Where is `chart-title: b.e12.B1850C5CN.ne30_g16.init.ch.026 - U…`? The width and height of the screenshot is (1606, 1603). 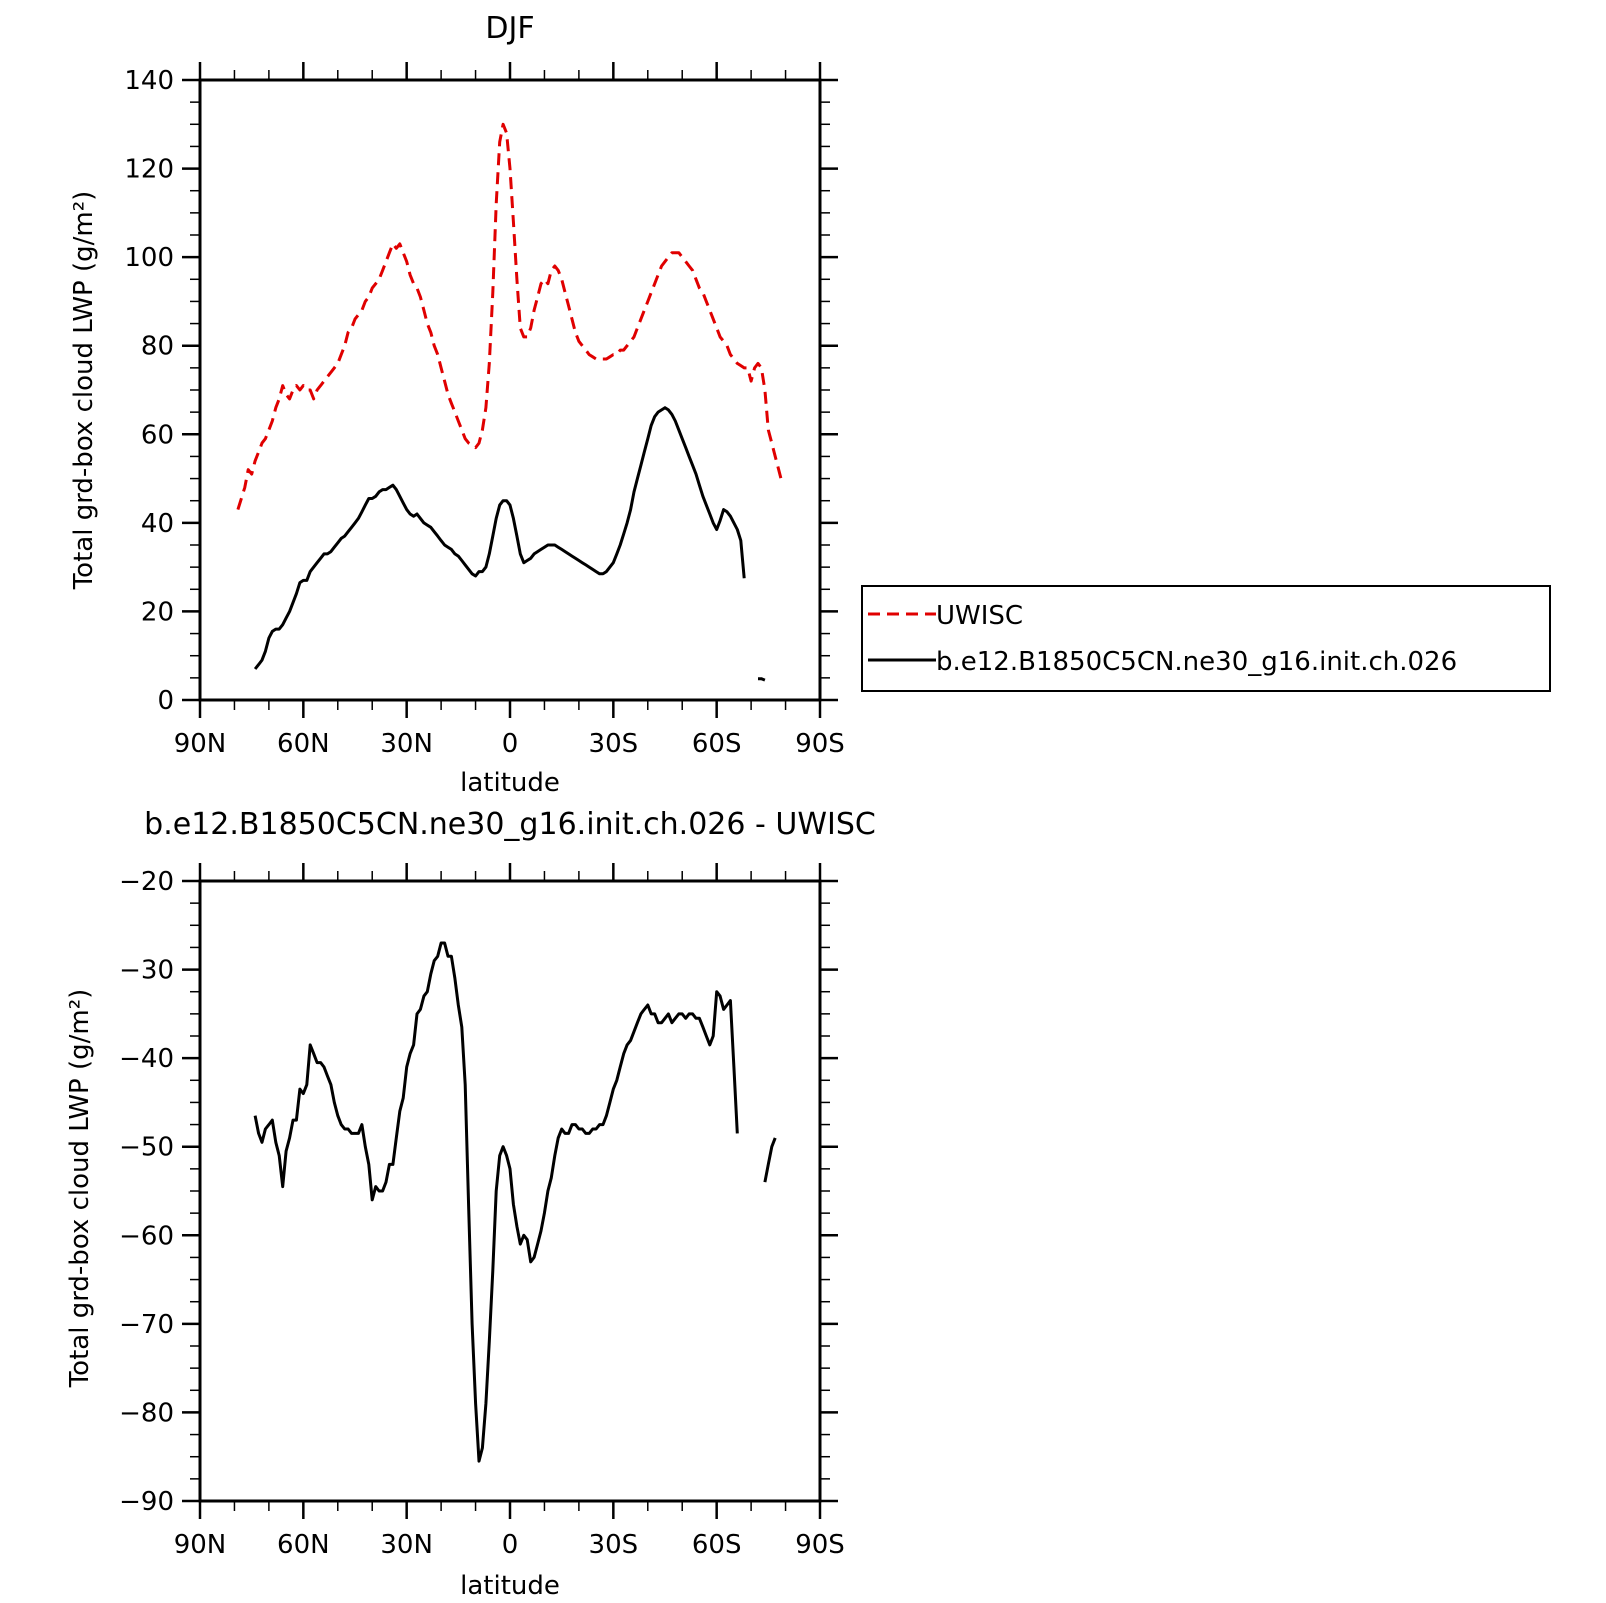
chart-title: b.e12.B1850C5CN.ne30_g16.init.ch.026 - U… is located at coordinates (510, 824).